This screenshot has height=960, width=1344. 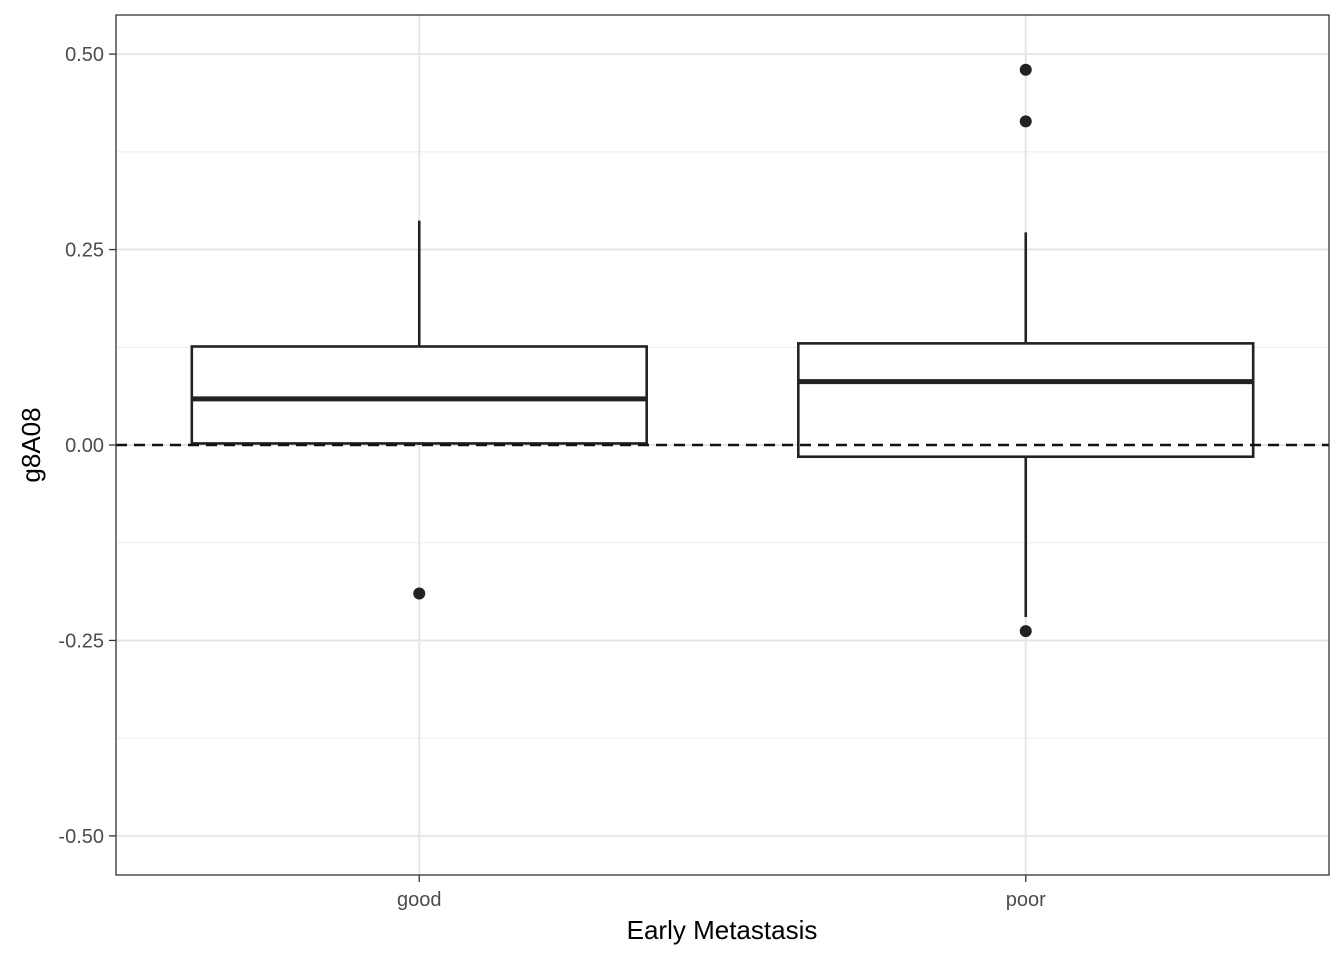 I want to click on y-tick-label: -0.50, so click(x=81, y=837).